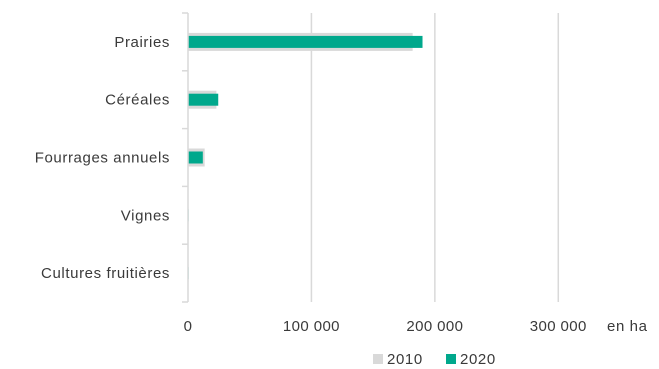 The image size is (659, 369). Describe the element at coordinates (311, 326) in the screenshot. I see `x-tick-label-100000: 100 000` at that location.